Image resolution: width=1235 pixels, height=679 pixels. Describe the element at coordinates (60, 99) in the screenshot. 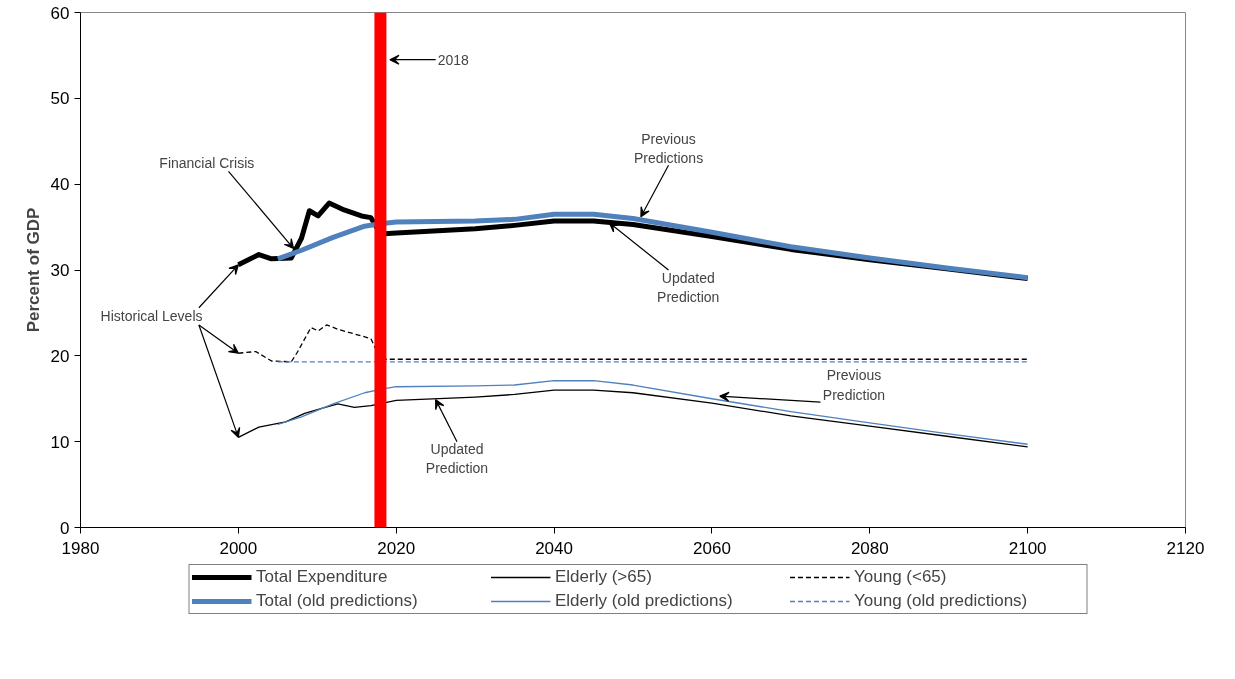

I see `y-tick-label: 50` at that location.